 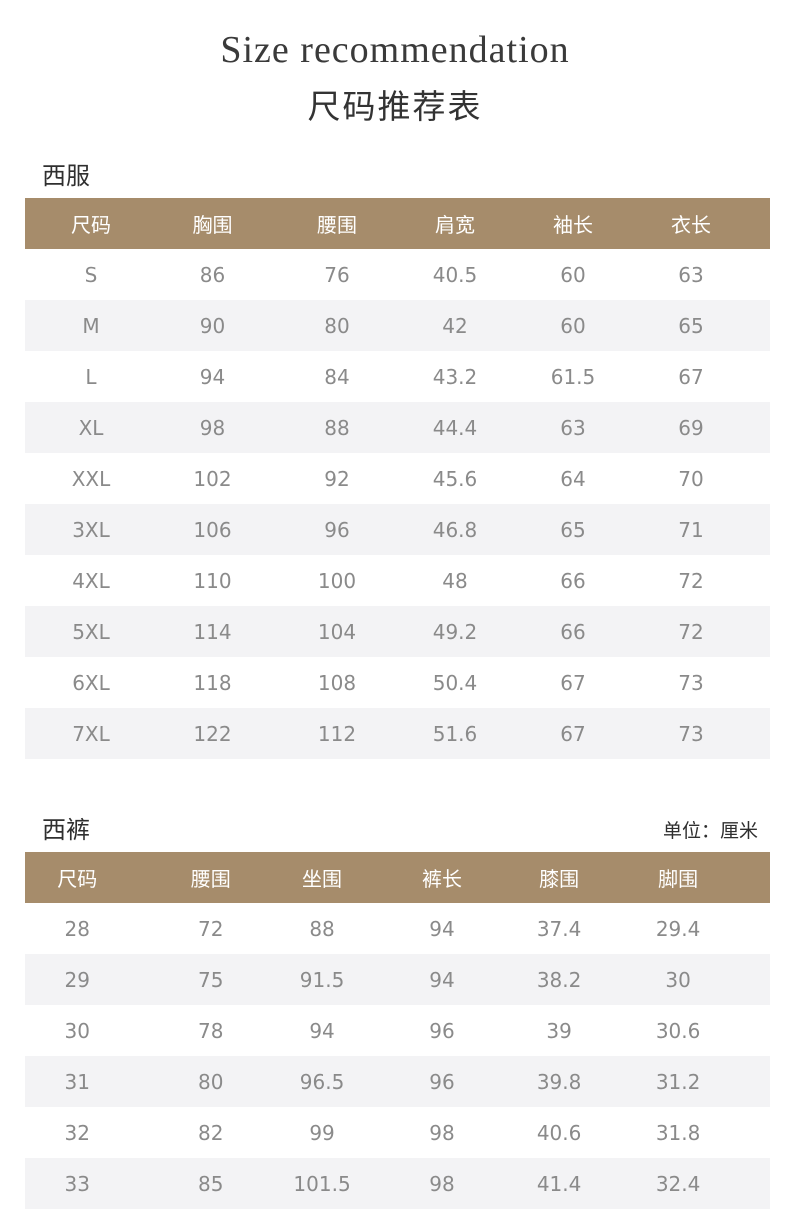 What do you see at coordinates (337, 682) in the screenshot?
I see `table-cell: 108` at bounding box center [337, 682].